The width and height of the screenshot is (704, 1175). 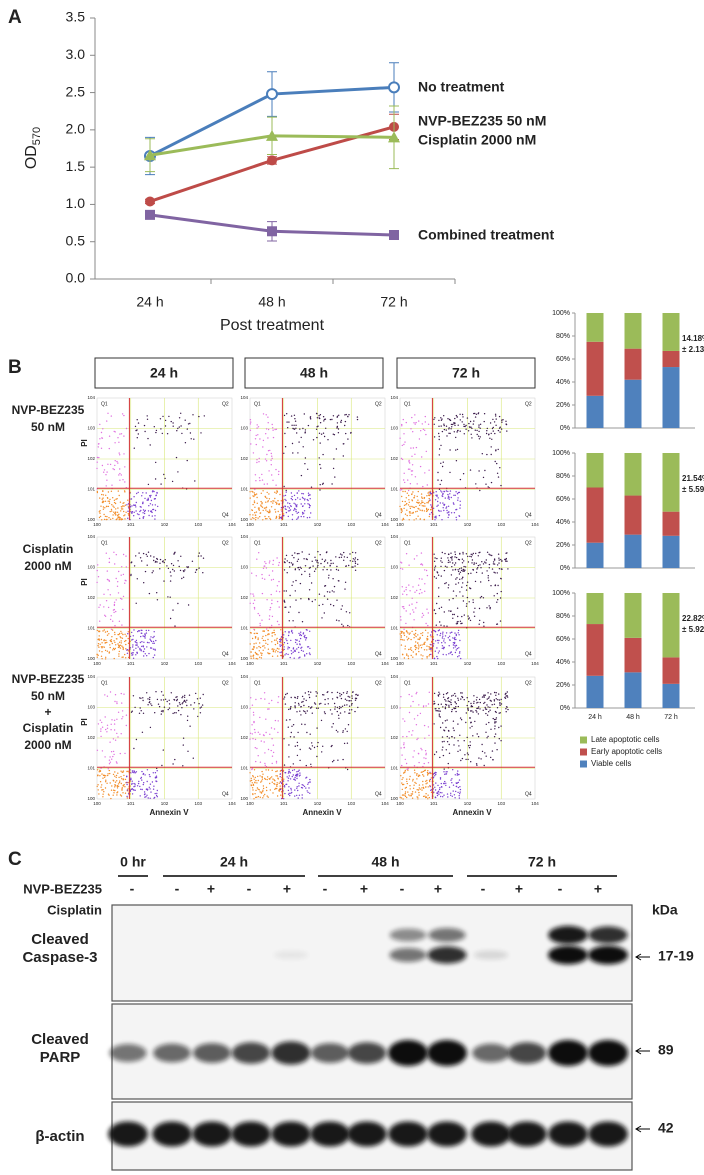 I want to click on quadrant-label: Q4, so click(x=378, y=515).